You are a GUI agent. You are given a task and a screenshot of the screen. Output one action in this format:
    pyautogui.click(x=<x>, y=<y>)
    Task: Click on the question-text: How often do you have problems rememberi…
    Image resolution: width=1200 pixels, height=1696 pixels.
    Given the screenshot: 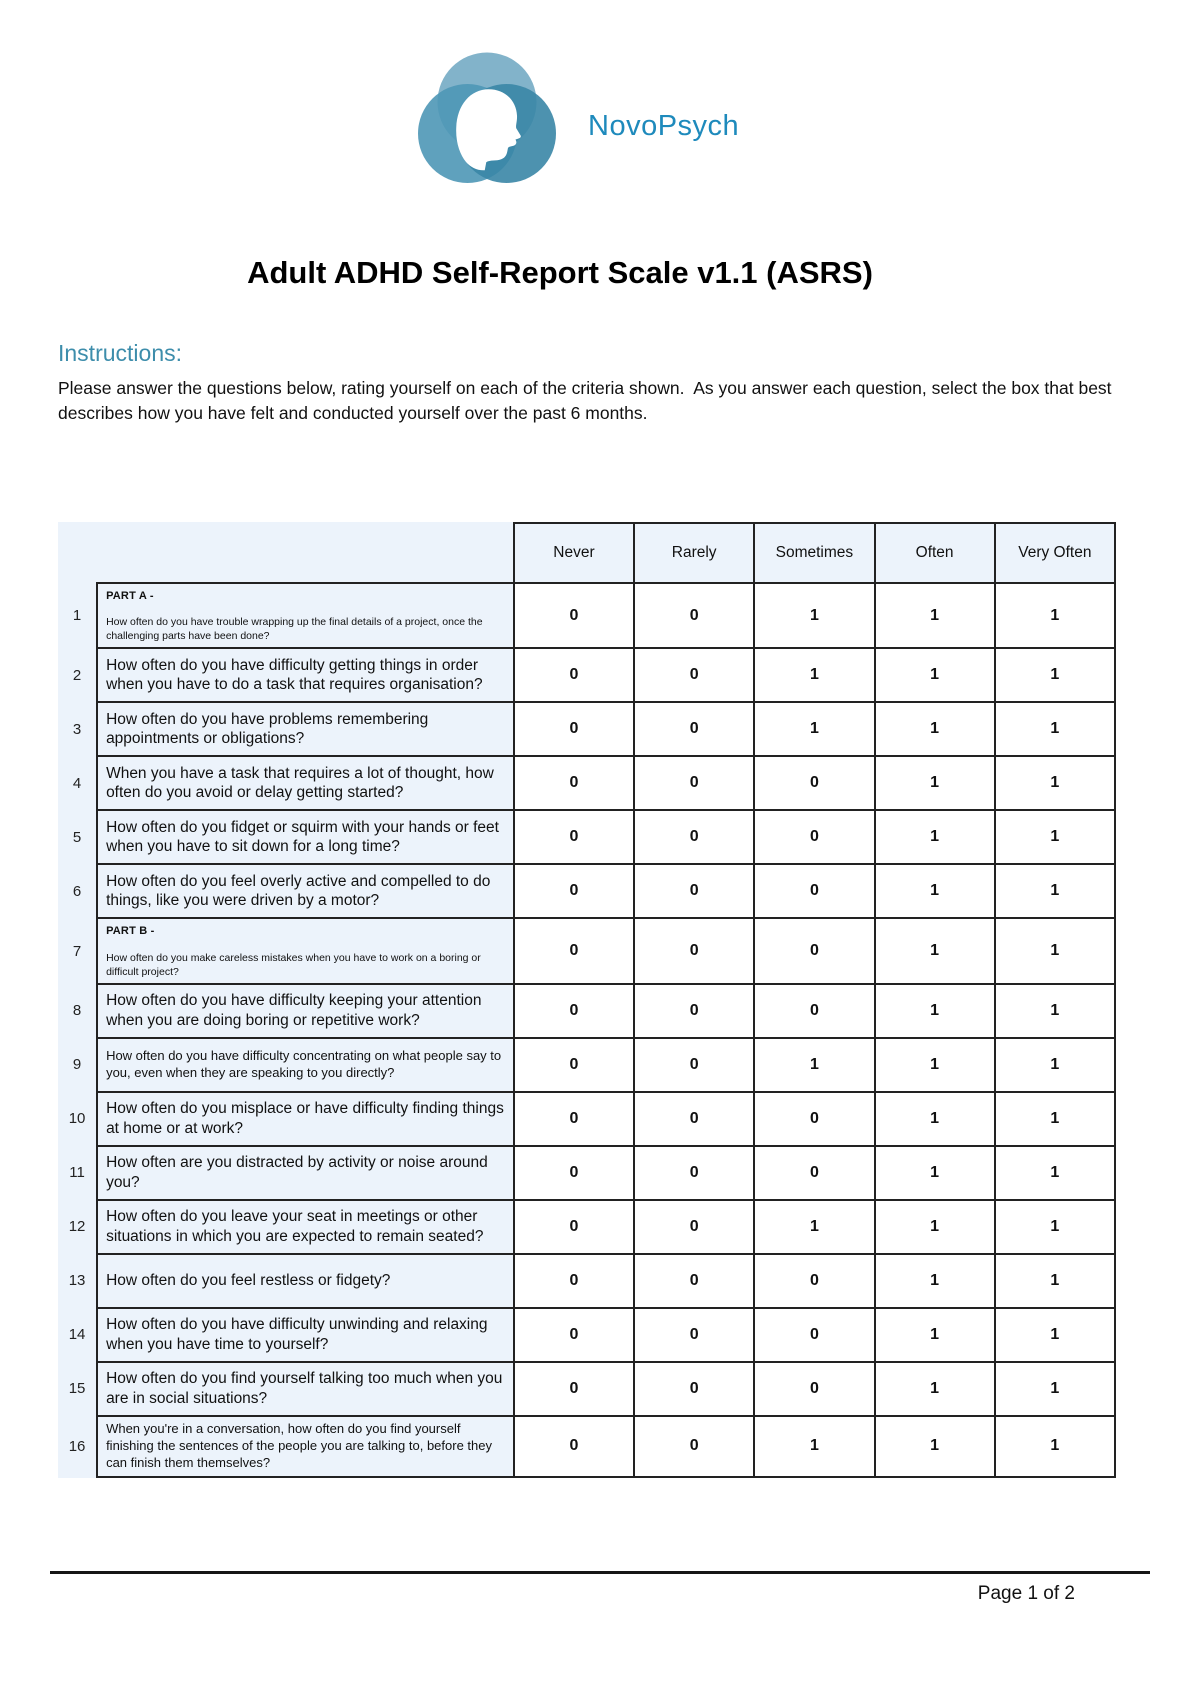 What is the action you would take?
    pyautogui.click(x=267, y=729)
    